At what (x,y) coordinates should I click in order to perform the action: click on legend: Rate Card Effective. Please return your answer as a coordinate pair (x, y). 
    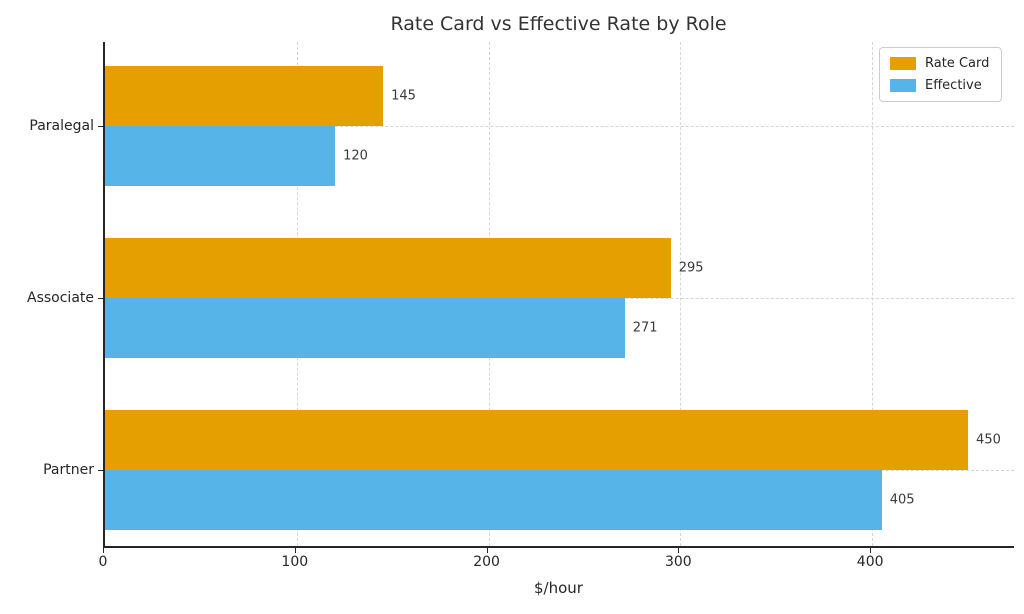
    Looking at the image, I should click on (941, 74).